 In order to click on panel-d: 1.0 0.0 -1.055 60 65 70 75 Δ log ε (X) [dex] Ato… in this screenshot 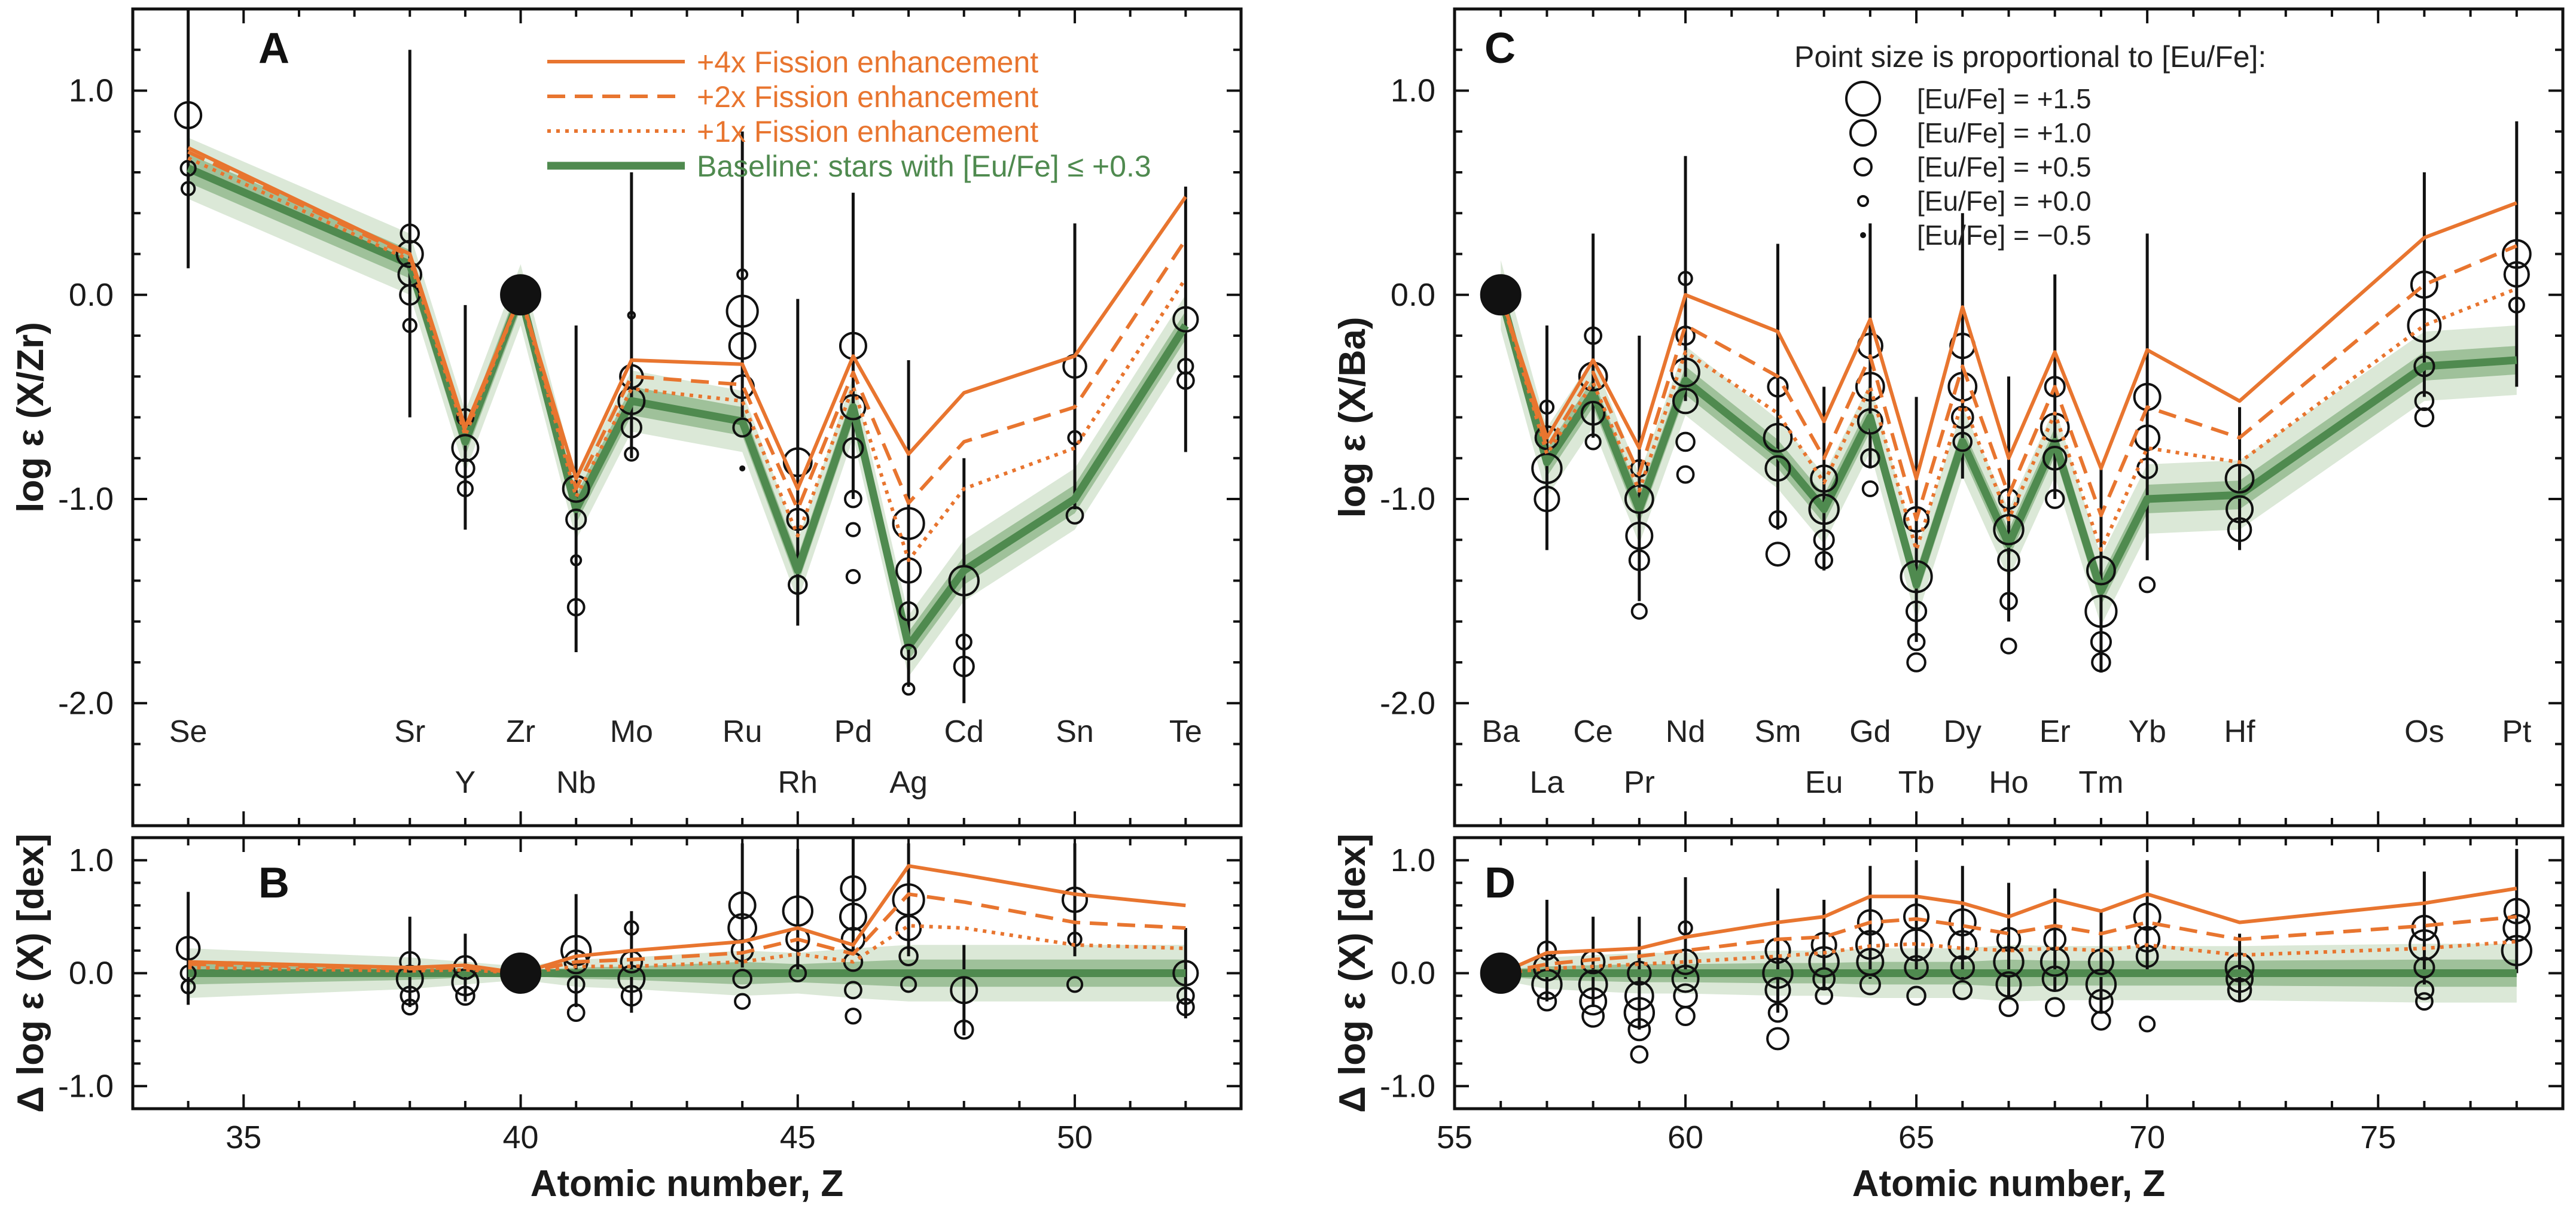, I will do `click(1949, 1018)`.